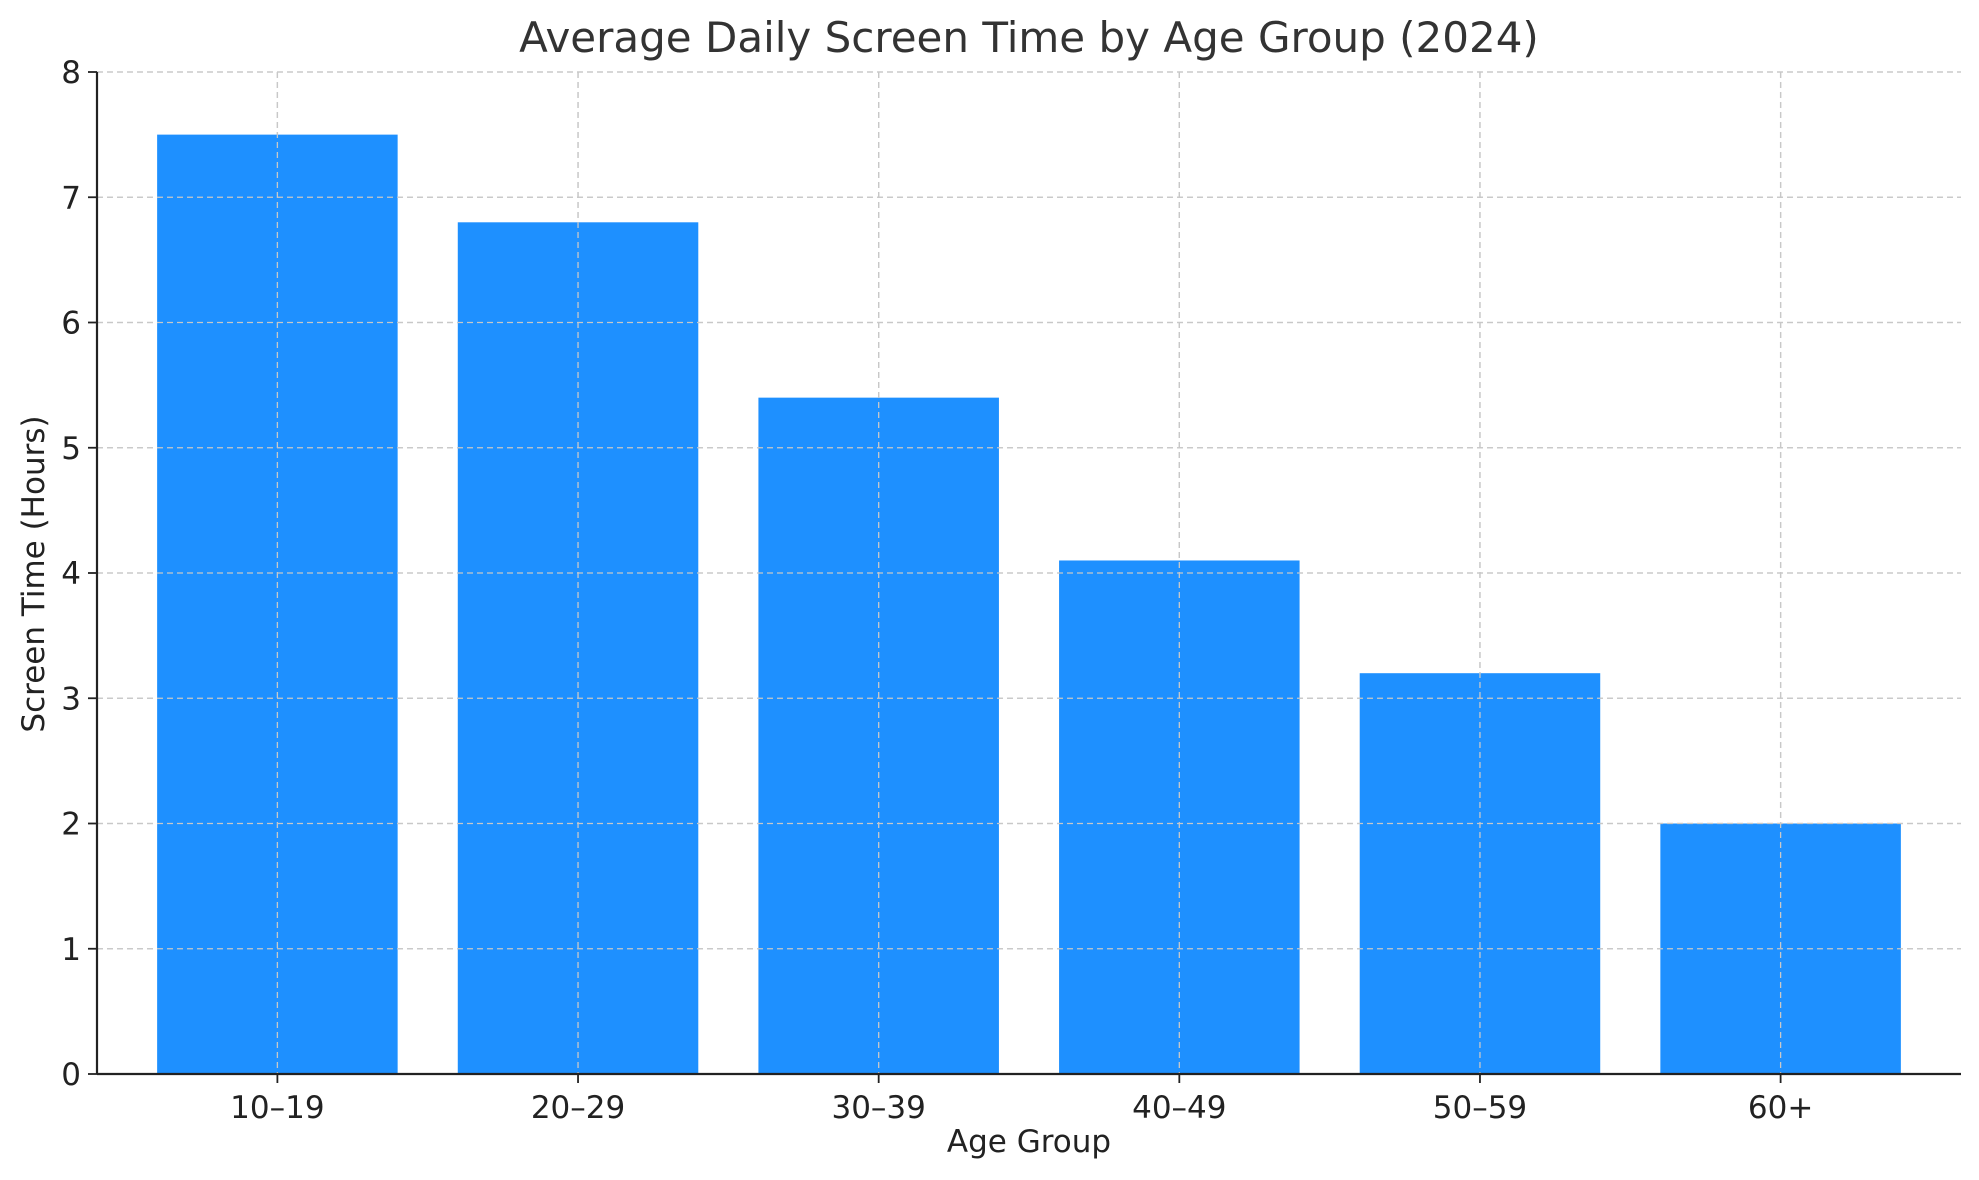 This screenshot has width=1979, height=1180. Describe the element at coordinates (71, 449) in the screenshot. I see `y-tick-label: 5` at that location.